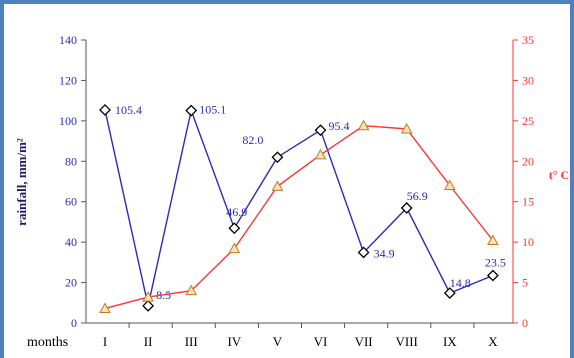 This screenshot has width=574, height=358. Describe the element at coordinates (495, 262) in the screenshot. I see `data-label: 23.5` at that location.